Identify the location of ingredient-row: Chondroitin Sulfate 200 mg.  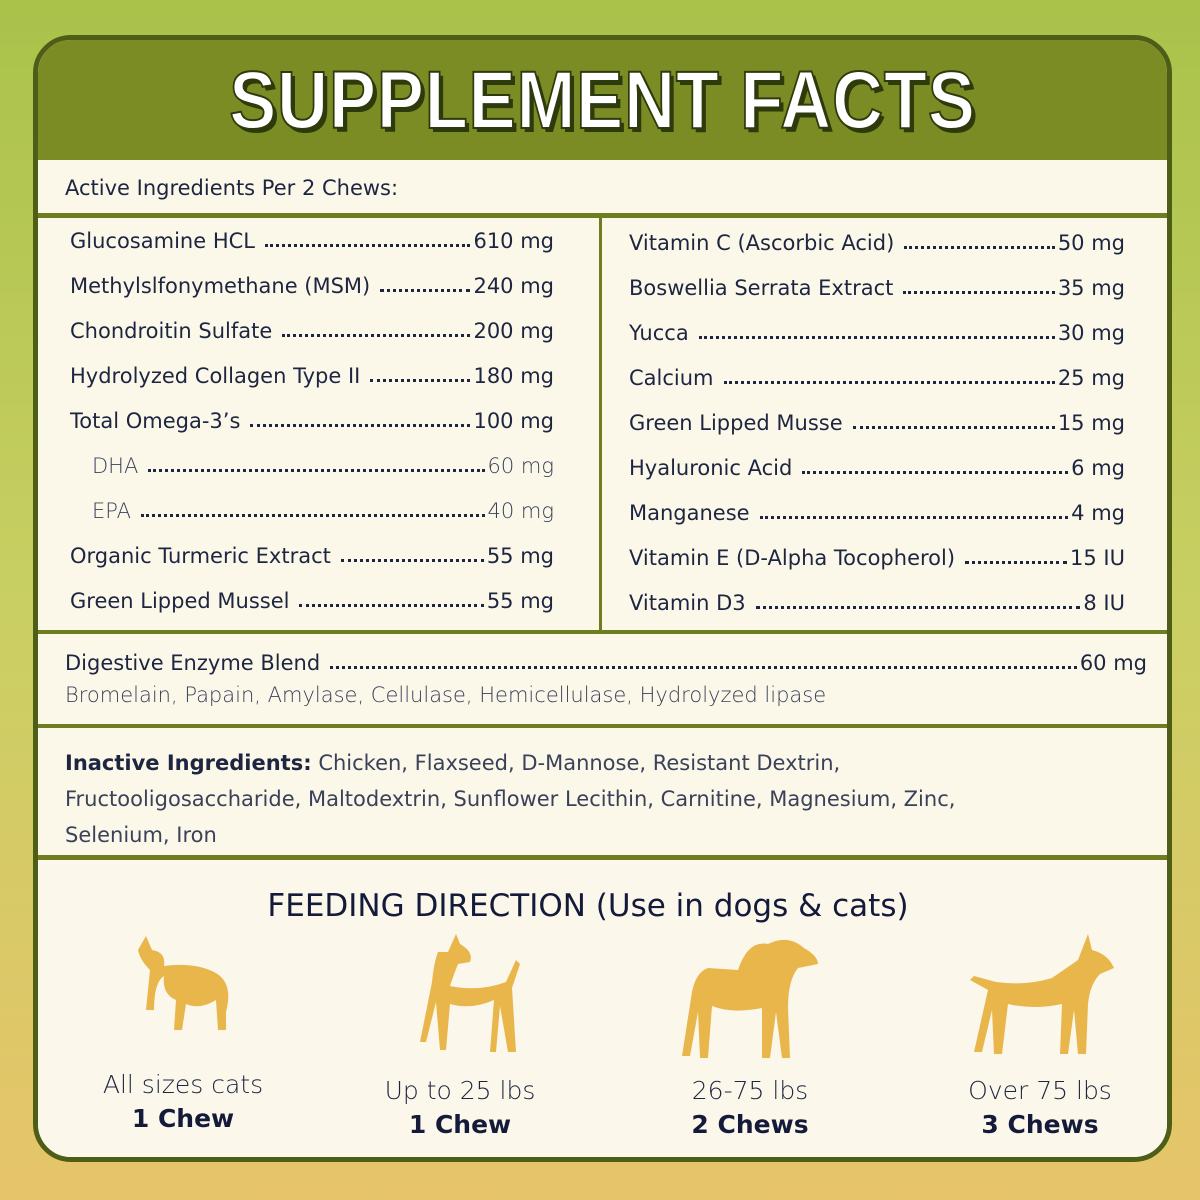
(312, 329).